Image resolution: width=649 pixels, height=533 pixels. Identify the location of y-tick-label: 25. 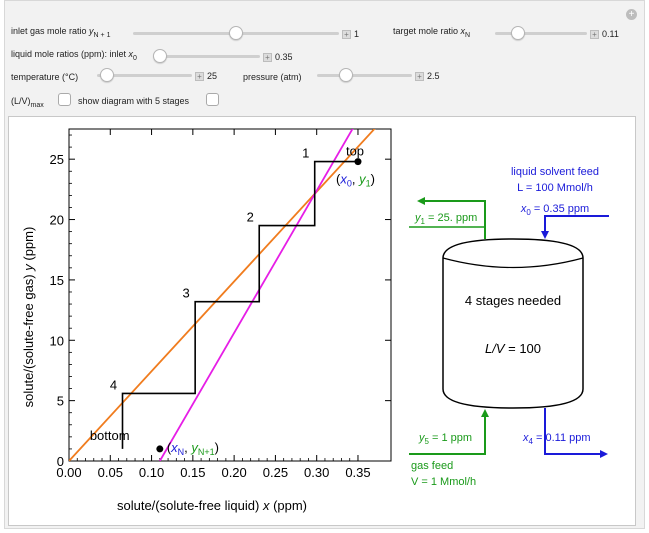
(57, 159).